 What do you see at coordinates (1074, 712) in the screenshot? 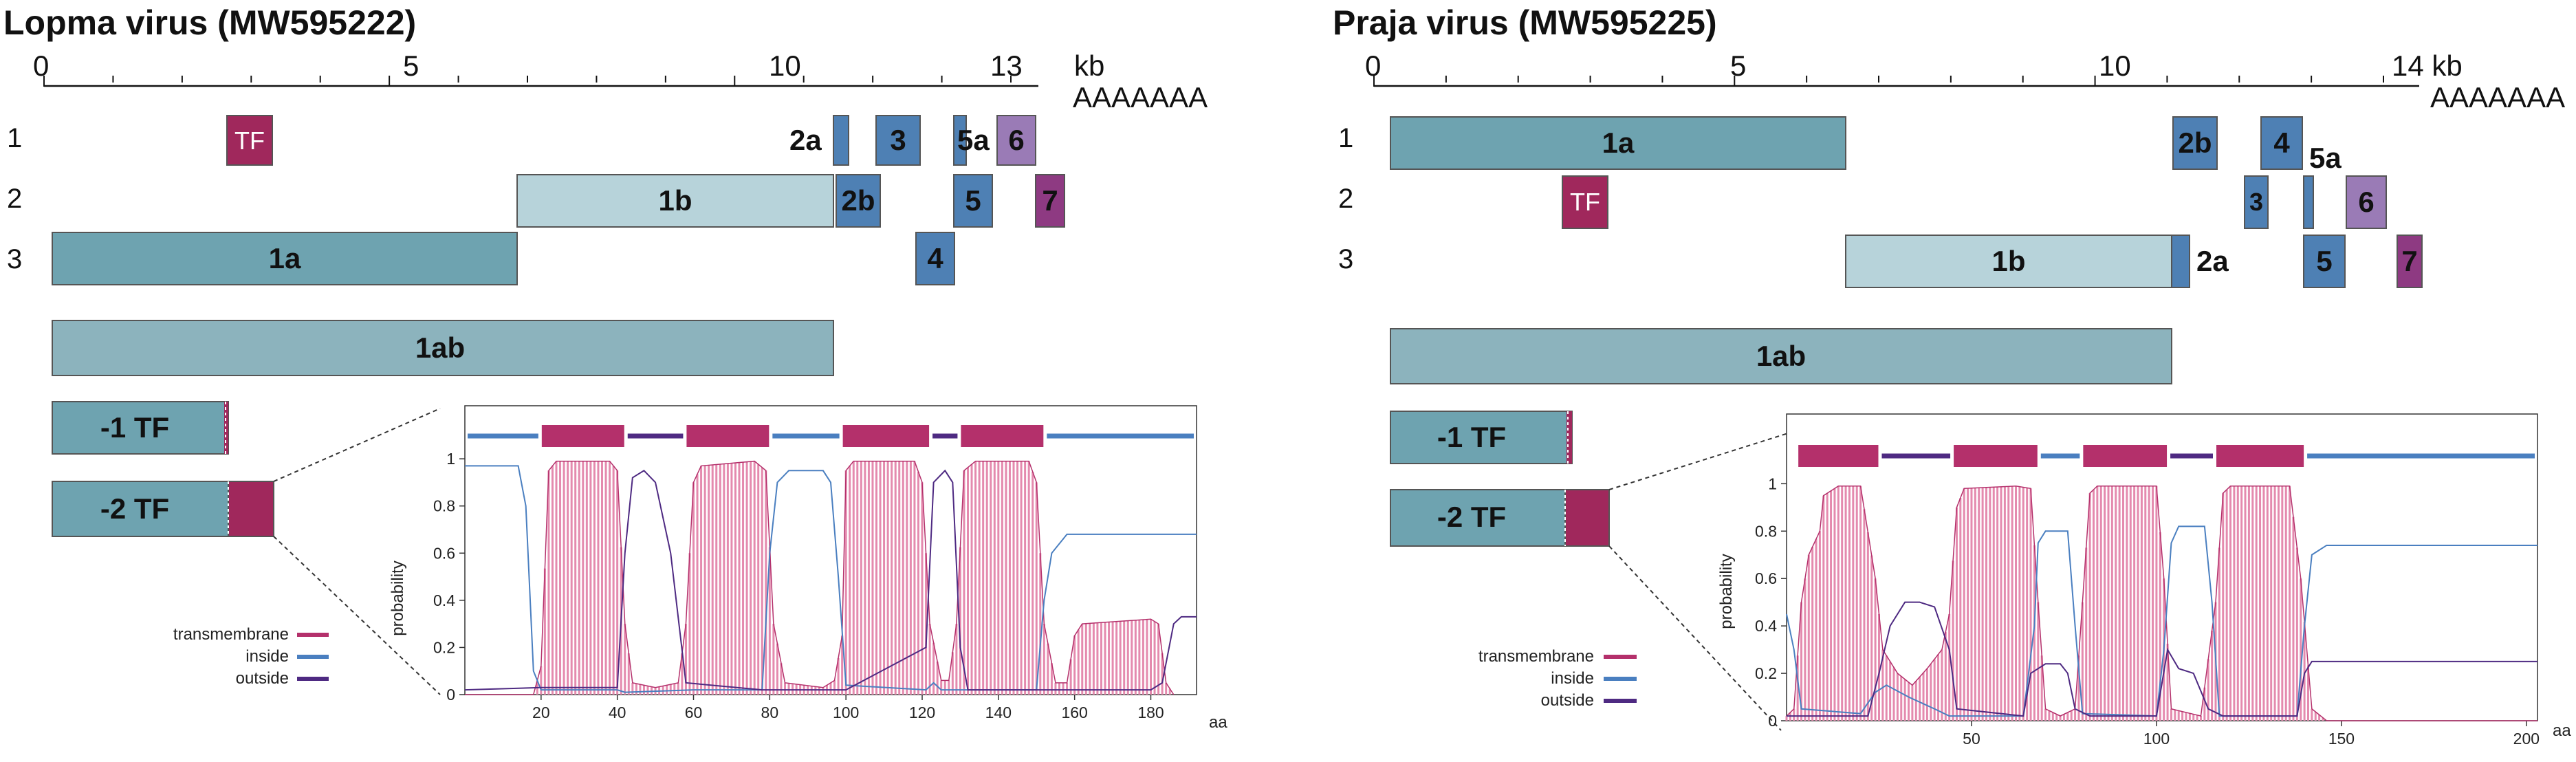
I see `x-tick-label: 160` at bounding box center [1074, 712].